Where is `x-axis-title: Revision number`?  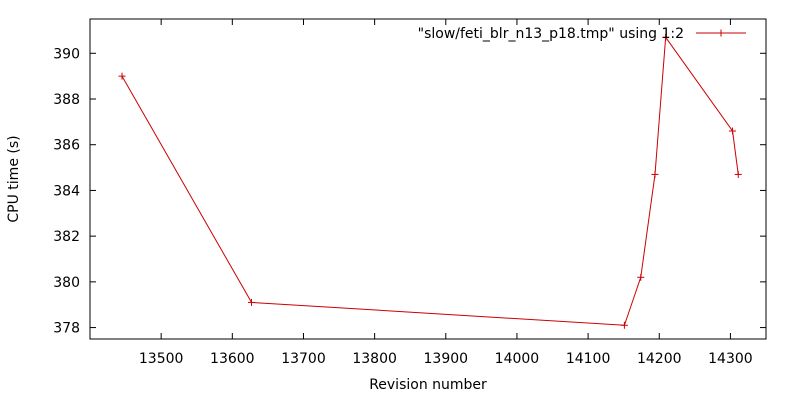
x-axis-title: Revision number is located at coordinates (428, 385).